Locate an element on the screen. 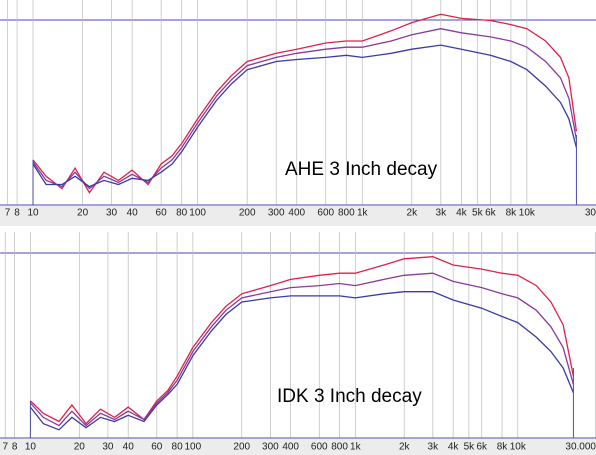  annotation: IDK 3 Inch decay is located at coordinates (349, 396).